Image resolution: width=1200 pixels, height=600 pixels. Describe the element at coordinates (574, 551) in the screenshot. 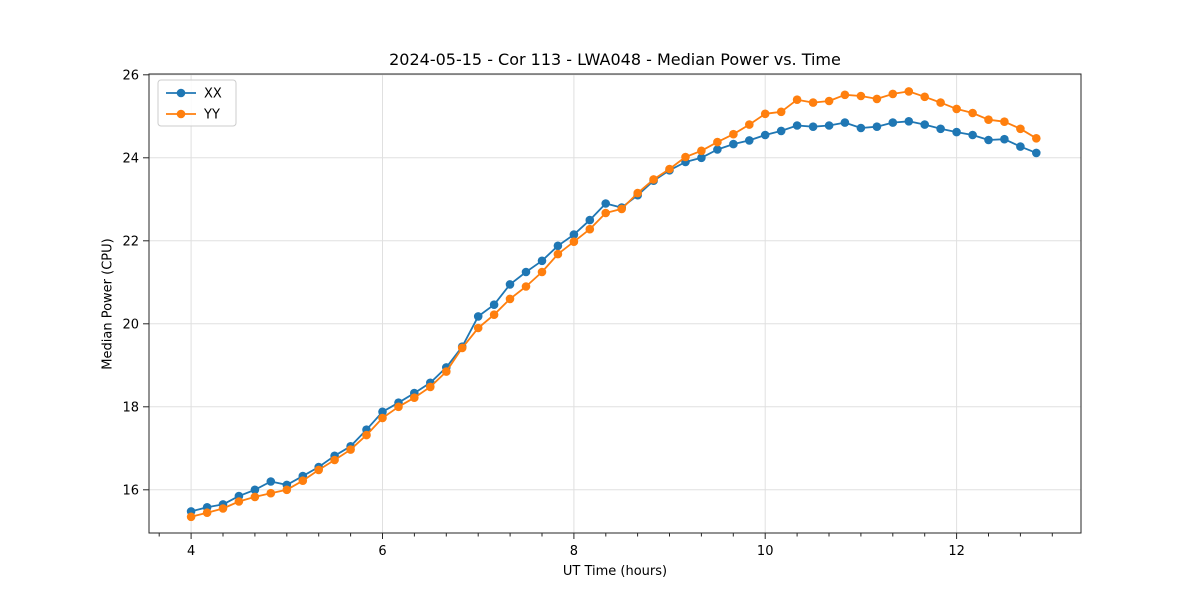

I see `x-tick-label: 8` at that location.